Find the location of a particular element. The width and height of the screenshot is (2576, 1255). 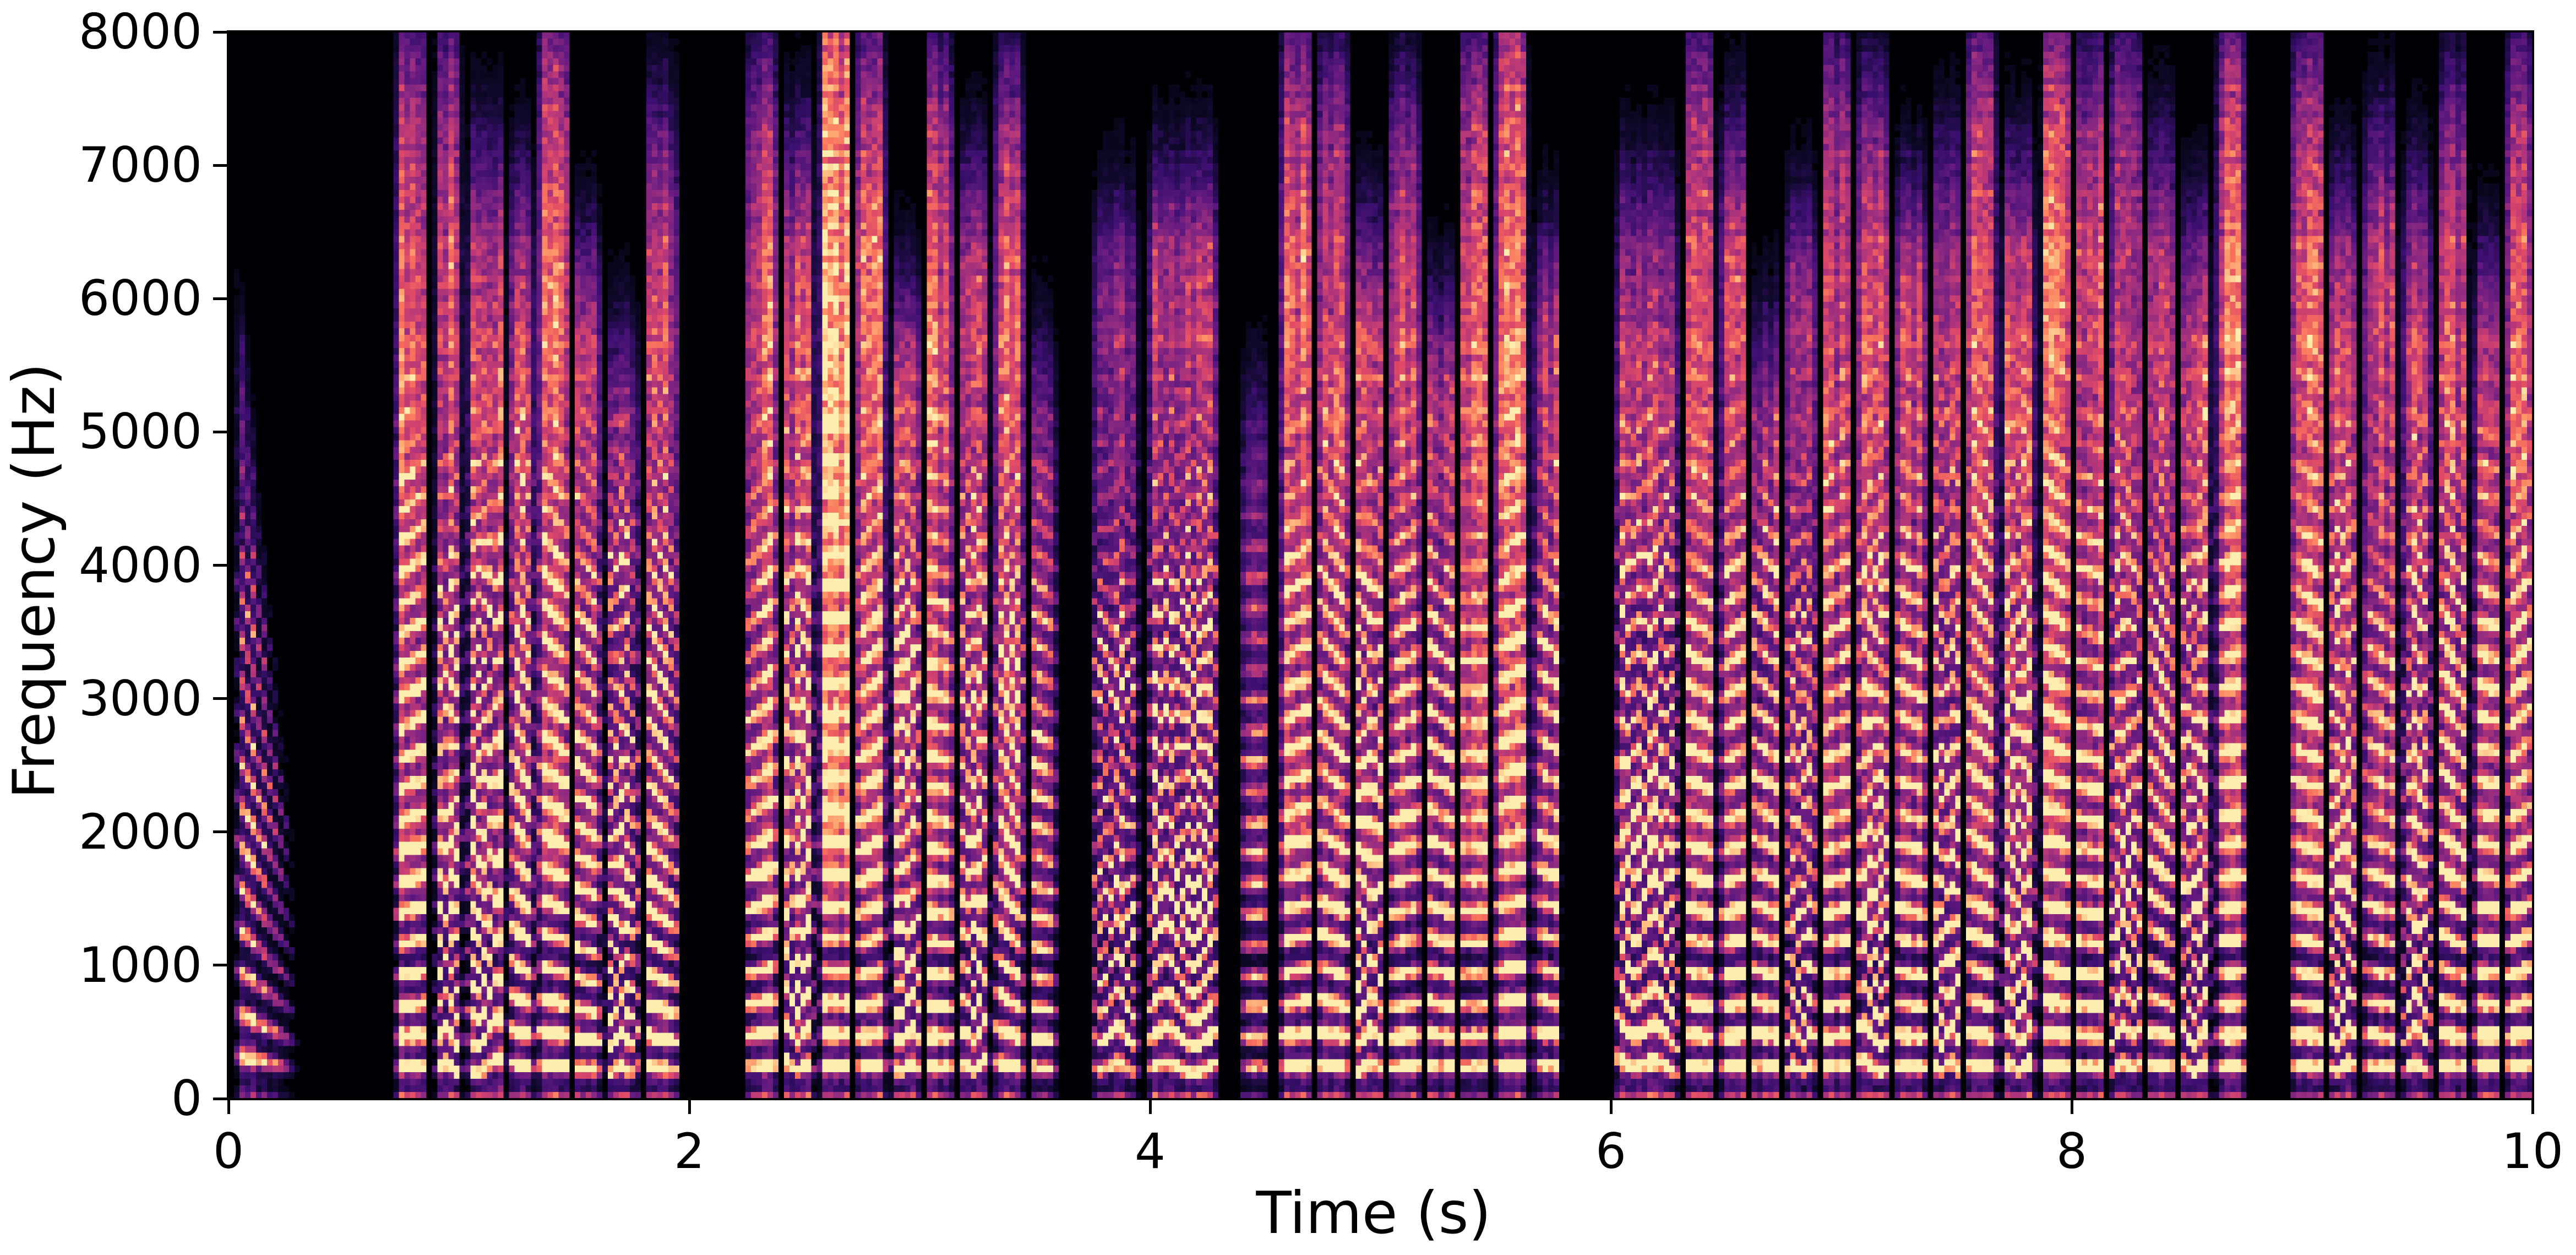

x-tick-label-4: 4 is located at coordinates (1150, 1152).